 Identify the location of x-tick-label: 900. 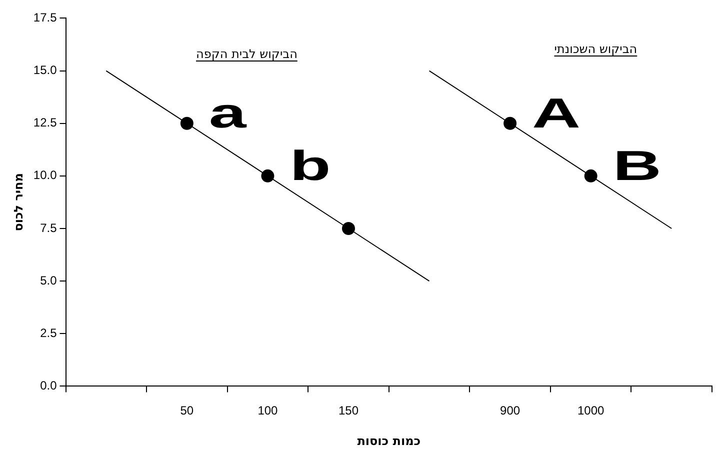
(510, 411).